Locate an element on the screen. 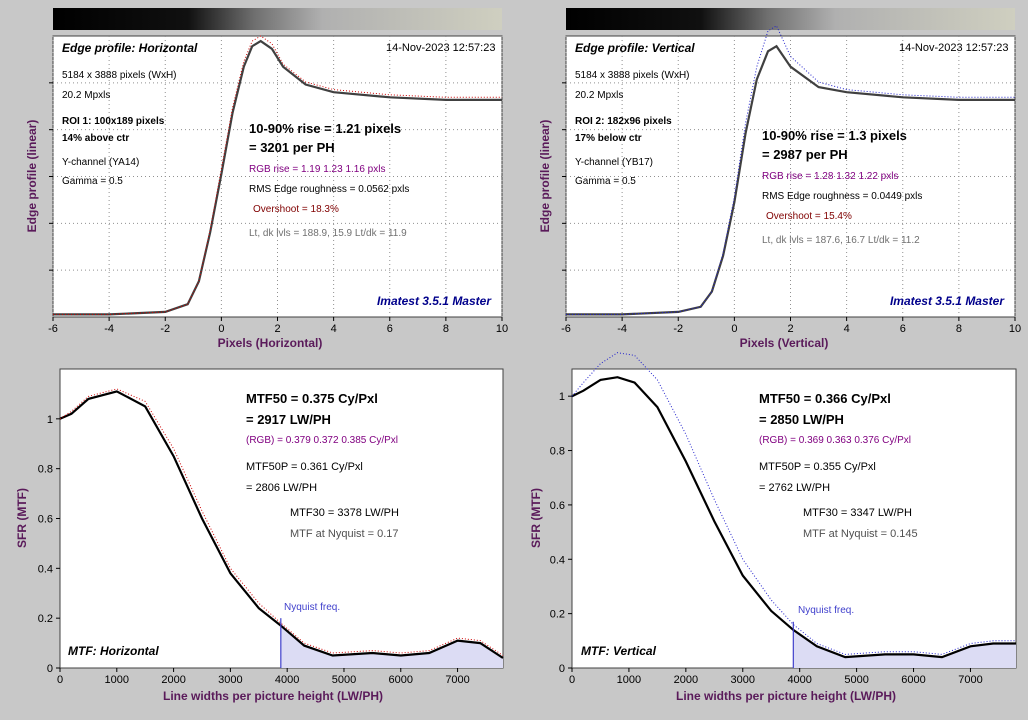  per-ph-vertical: = 2987 per PH is located at coordinates (805, 154).